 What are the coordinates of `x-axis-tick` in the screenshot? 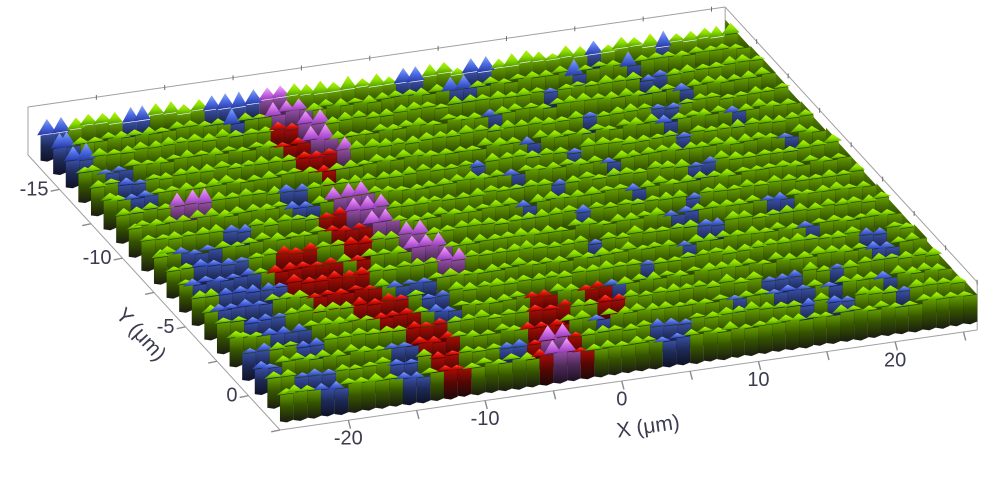 It's located at (759, 366).